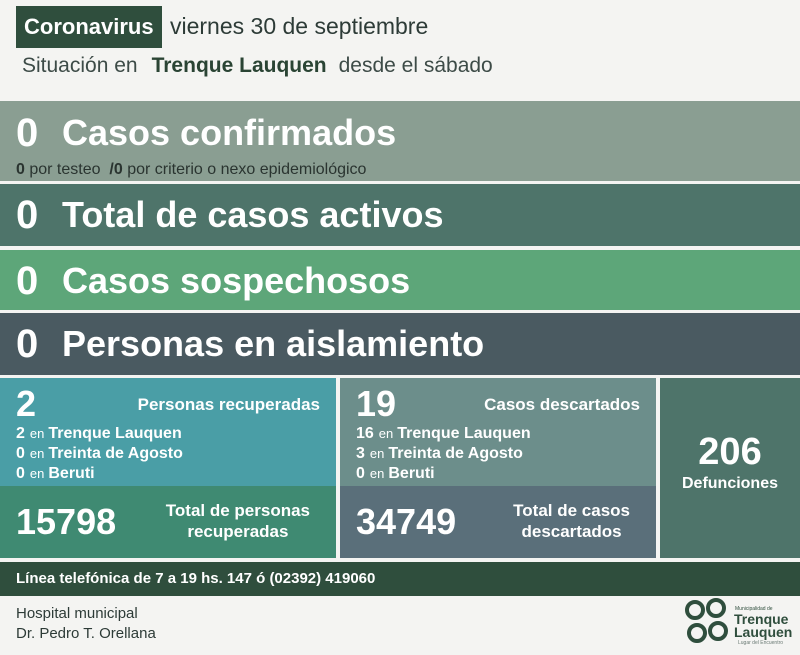 This screenshot has width=800, height=655. I want to click on recovered-value: 2, so click(26, 403).